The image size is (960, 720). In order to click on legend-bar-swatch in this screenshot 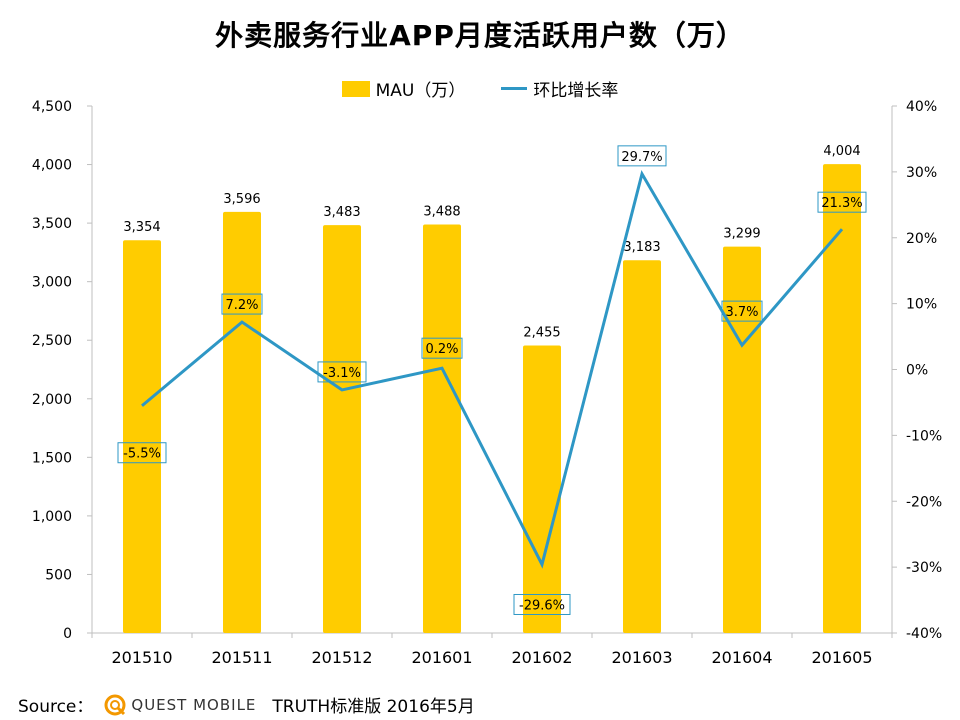, I will do `click(355, 88)`.